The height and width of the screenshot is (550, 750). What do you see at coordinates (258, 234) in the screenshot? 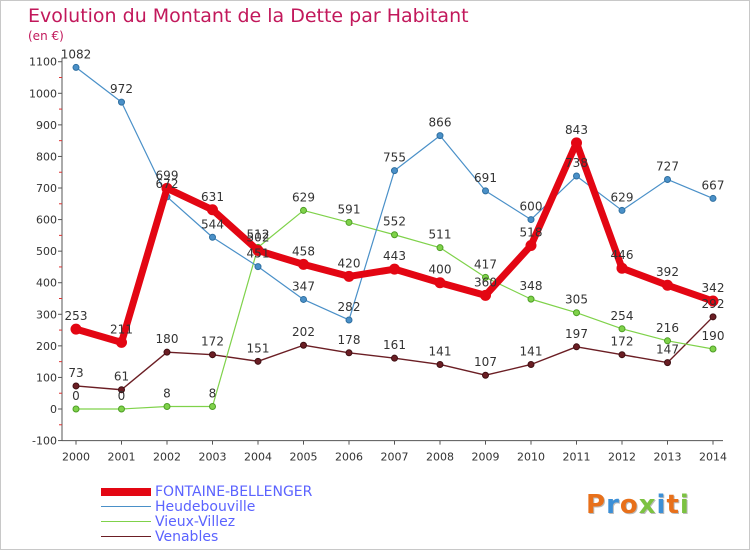
I see `data-label: 512` at bounding box center [258, 234].